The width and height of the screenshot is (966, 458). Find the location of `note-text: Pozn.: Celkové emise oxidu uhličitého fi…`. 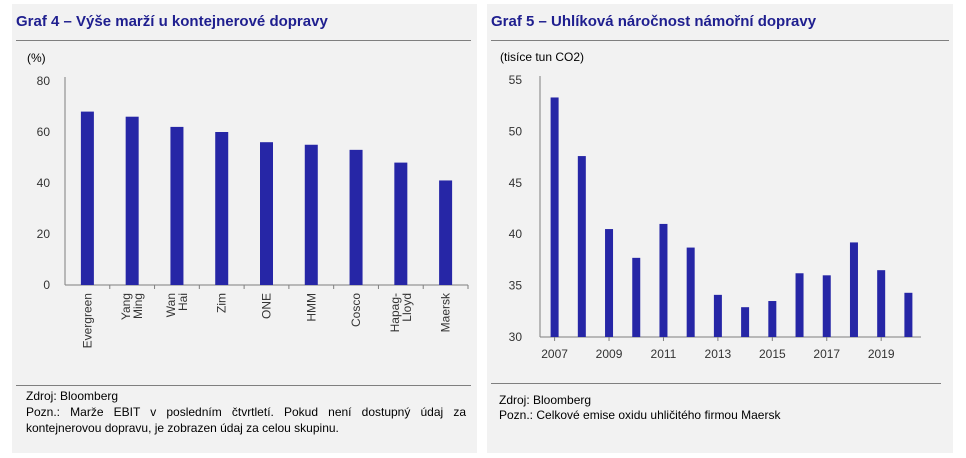

note-text: Pozn.: Celkové emise oxidu uhličitého fi… is located at coordinates (640, 415).